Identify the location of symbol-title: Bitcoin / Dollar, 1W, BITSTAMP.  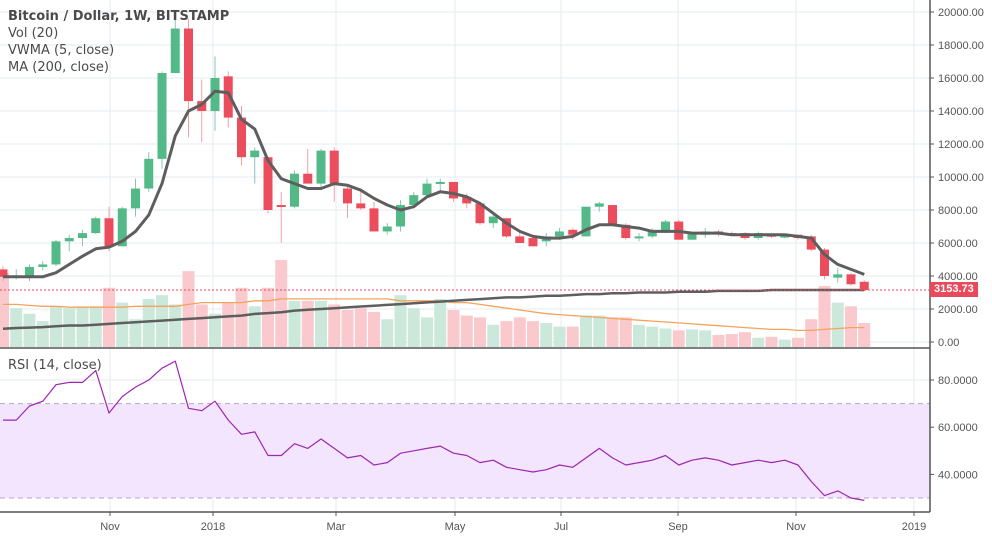
(119, 16).